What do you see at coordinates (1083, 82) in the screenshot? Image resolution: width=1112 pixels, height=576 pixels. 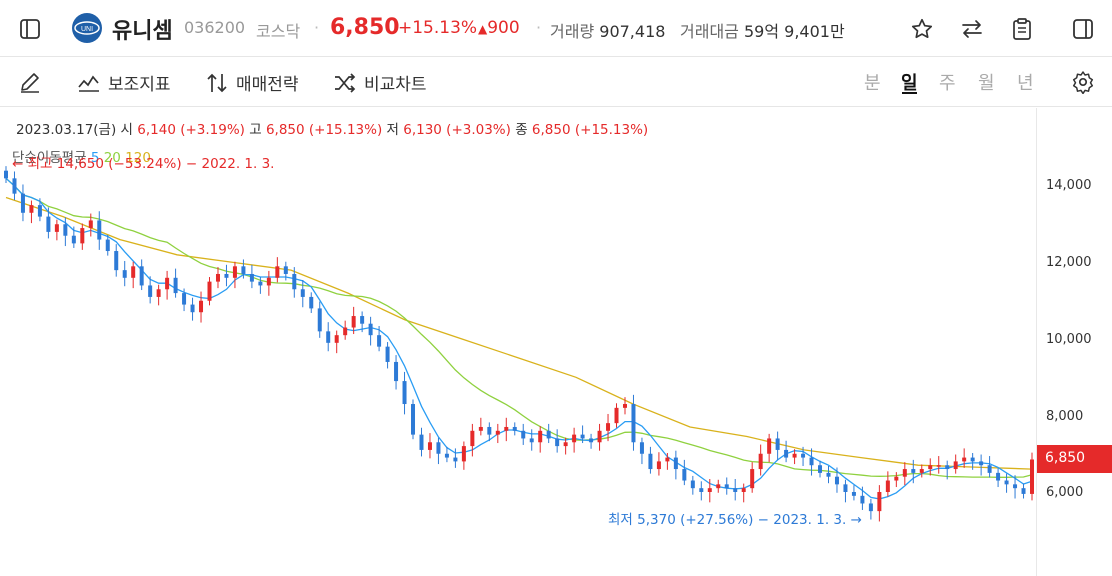 I see `settings-gear-icon` at bounding box center [1083, 82].